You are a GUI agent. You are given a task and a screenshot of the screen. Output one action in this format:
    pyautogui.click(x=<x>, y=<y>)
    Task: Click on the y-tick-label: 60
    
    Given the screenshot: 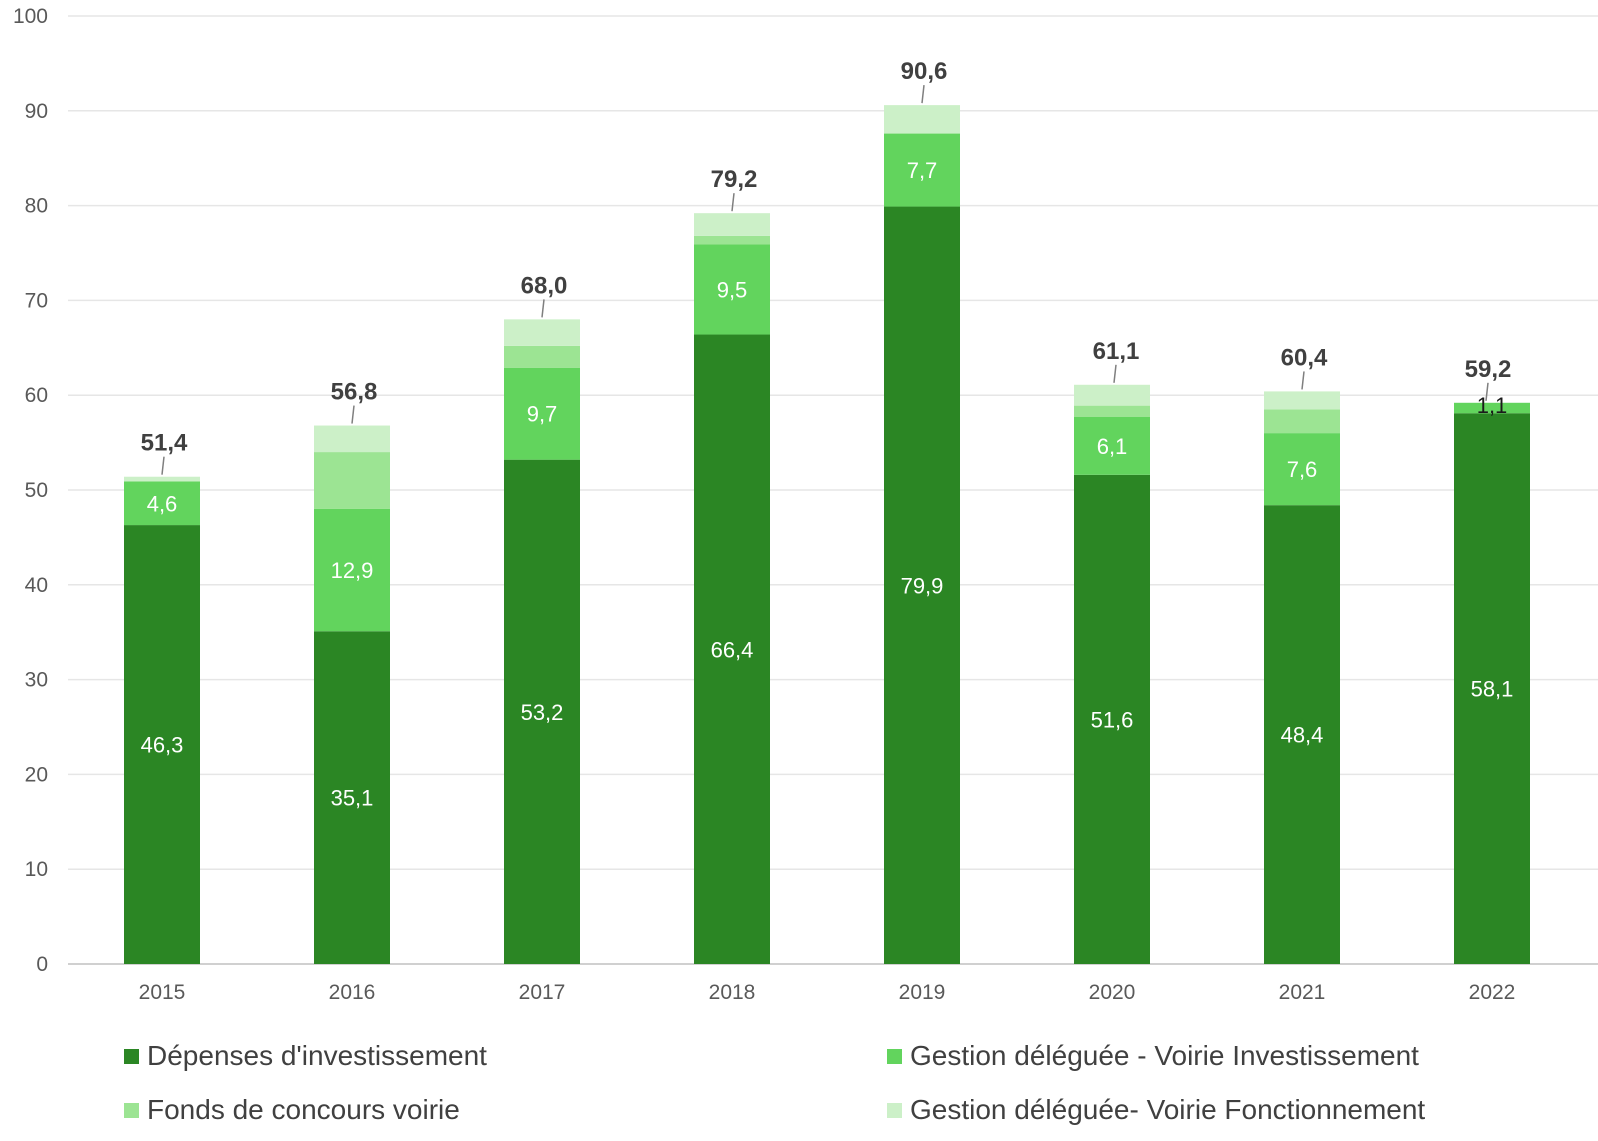 What is the action you would take?
    pyautogui.click(x=36, y=395)
    